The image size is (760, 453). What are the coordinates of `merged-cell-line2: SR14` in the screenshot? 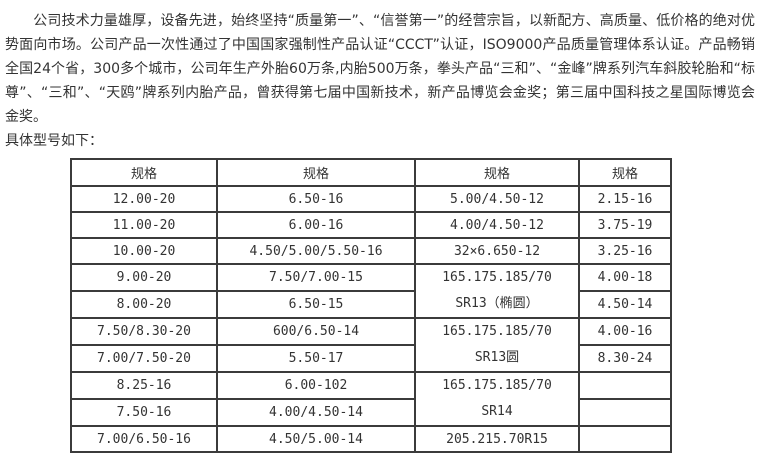 It's located at (497, 411).